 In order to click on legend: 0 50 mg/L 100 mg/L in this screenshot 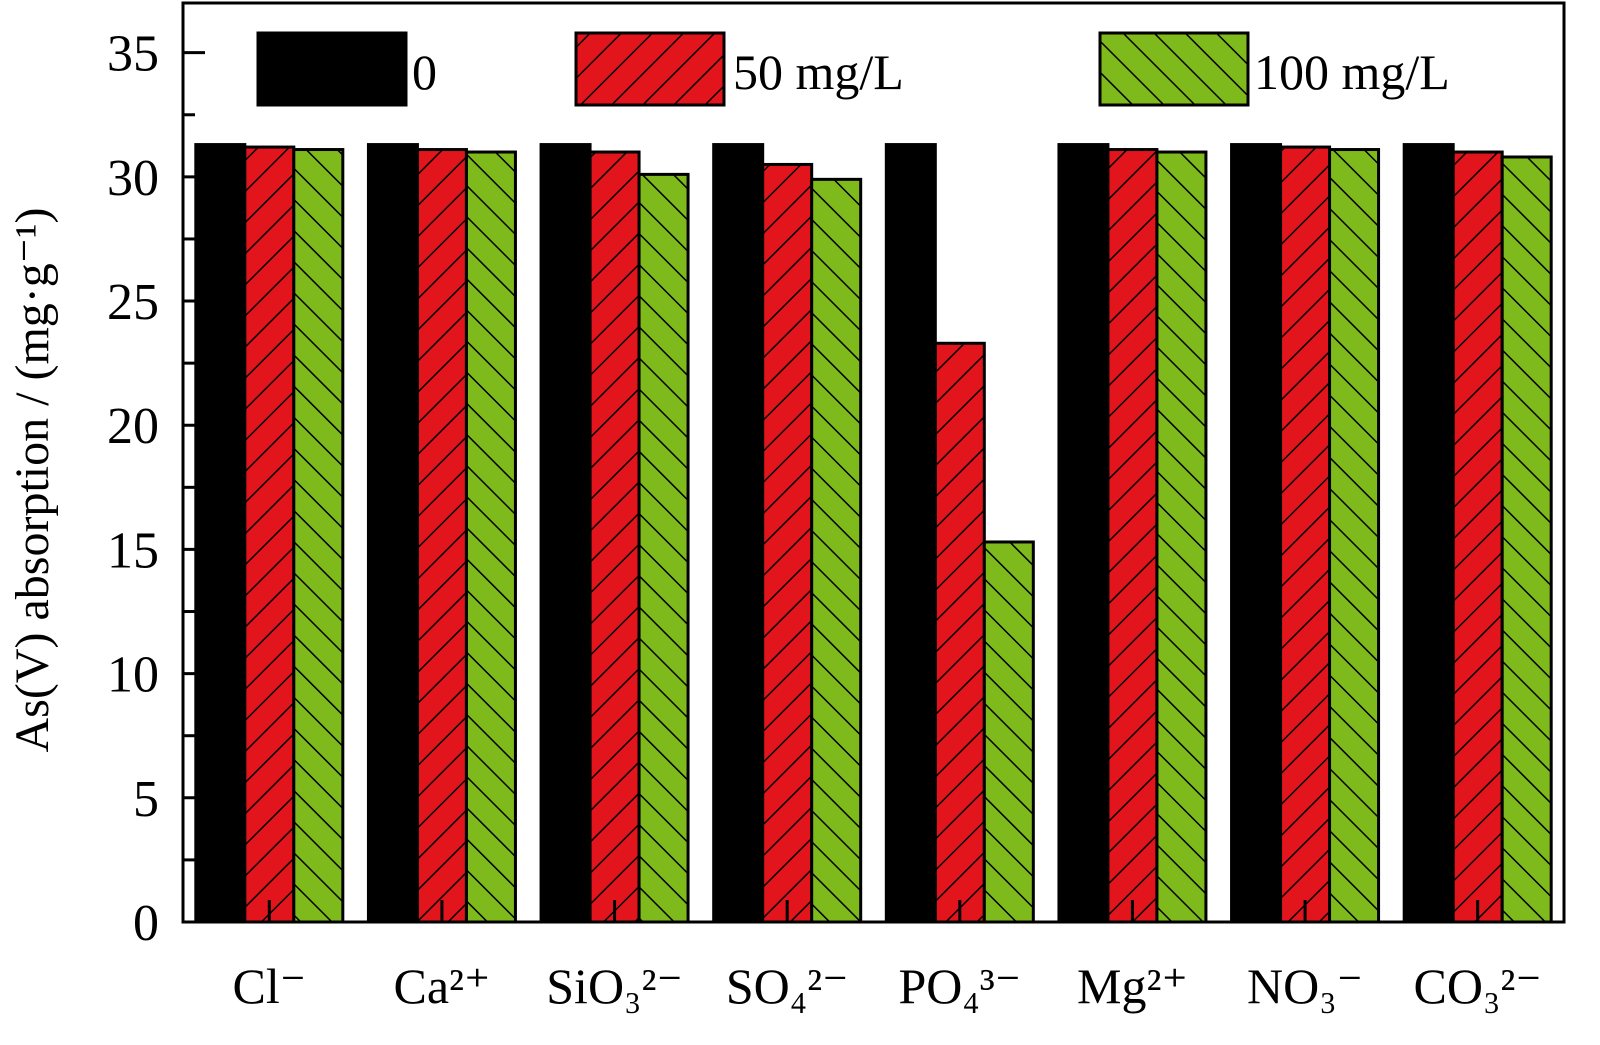, I will do `click(853, 69)`.